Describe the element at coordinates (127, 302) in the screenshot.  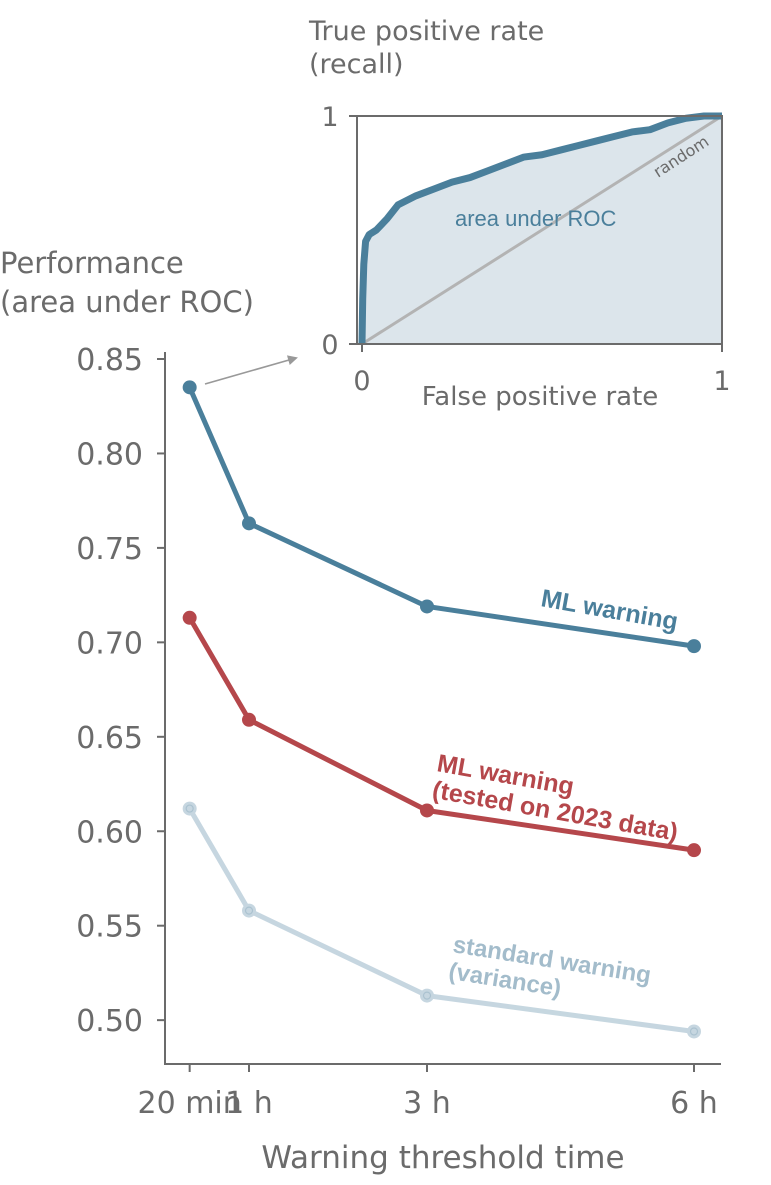
I see `main-ylabel-line-2: (area under ROC)` at that location.